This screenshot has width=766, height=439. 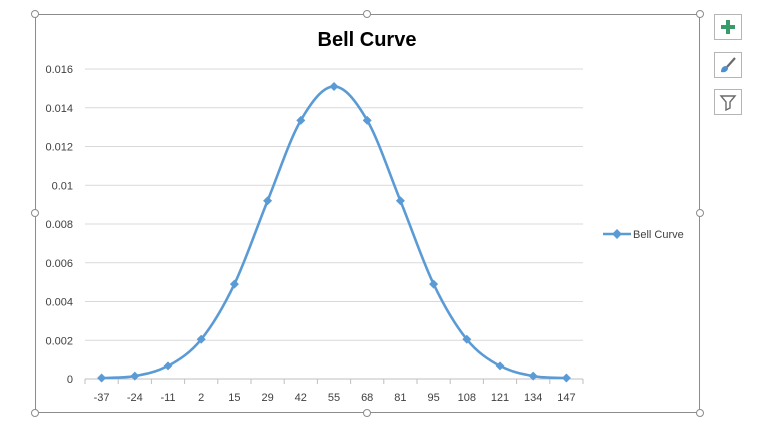 I want to click on x-tick-label: 15, so click(x=234, y=398).